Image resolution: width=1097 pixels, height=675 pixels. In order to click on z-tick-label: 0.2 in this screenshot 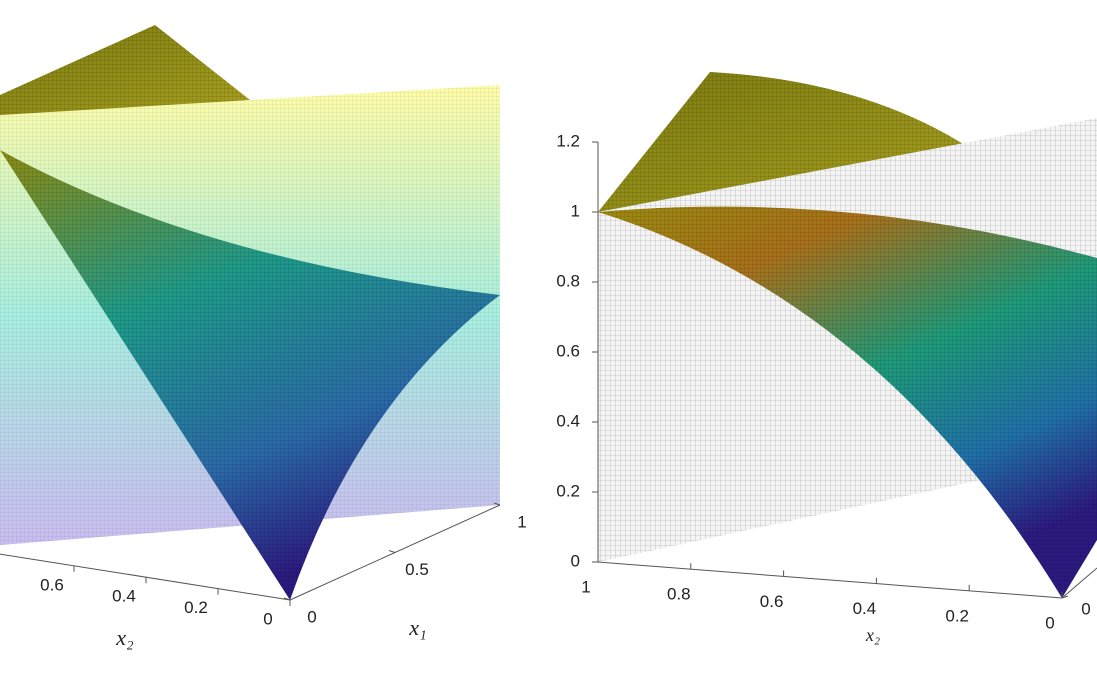, I will do `click(568, 490)`.